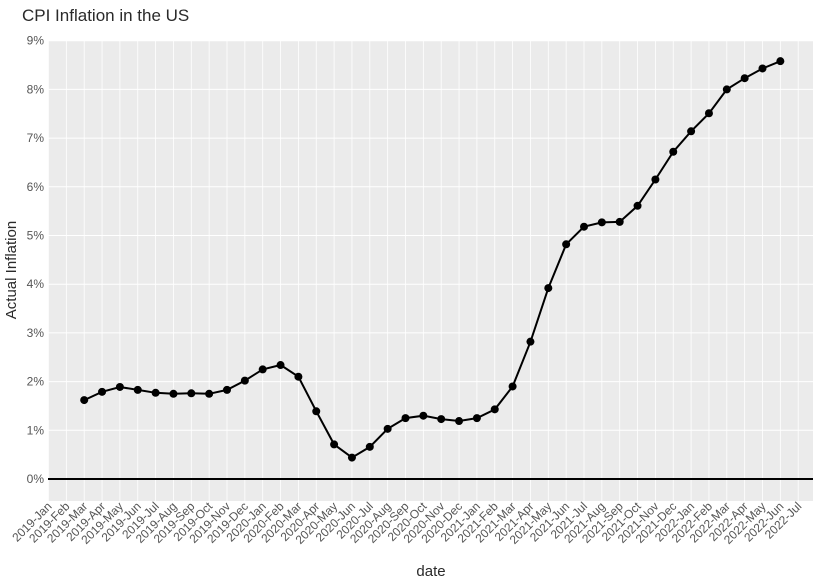 The width and height of the screenshot is (819, 582). What do you see at coordinates (36, 479) in the screenshot?
I see `y-tick-label: 0%` at bounding box center [36, 479].